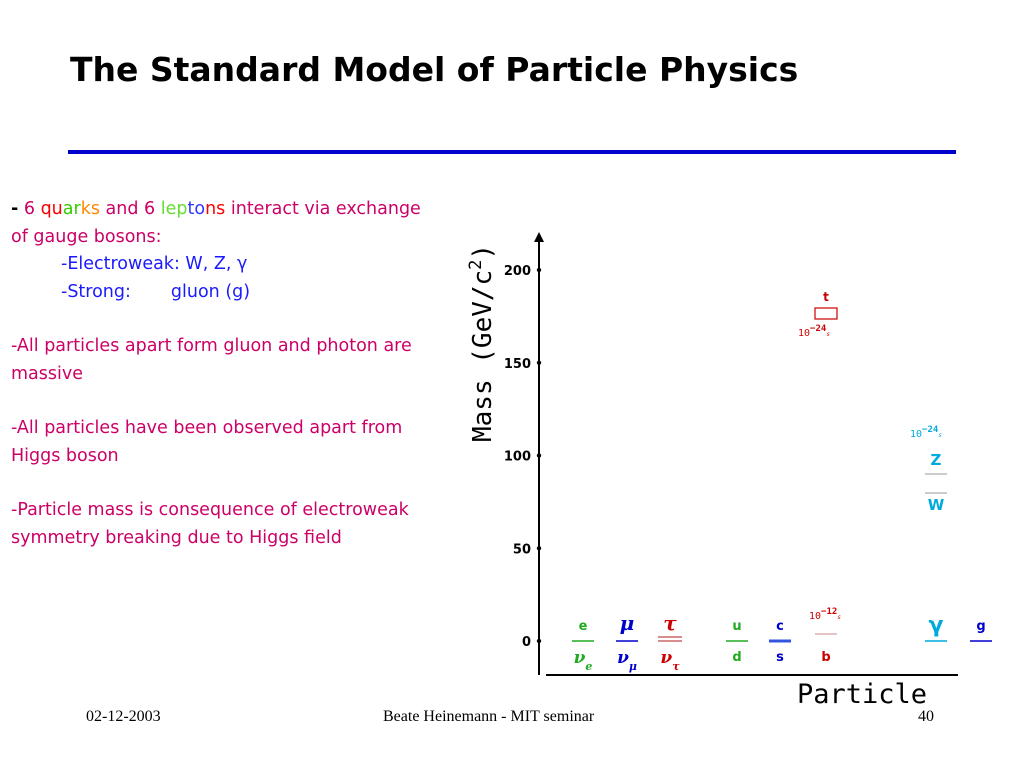 This screenshot has width=1024, height=768. Describe the element at coordinates (216, 223) in the screenshot. I see `bullet-1-rest: interact via exchange of gauge bosons:` at that location.